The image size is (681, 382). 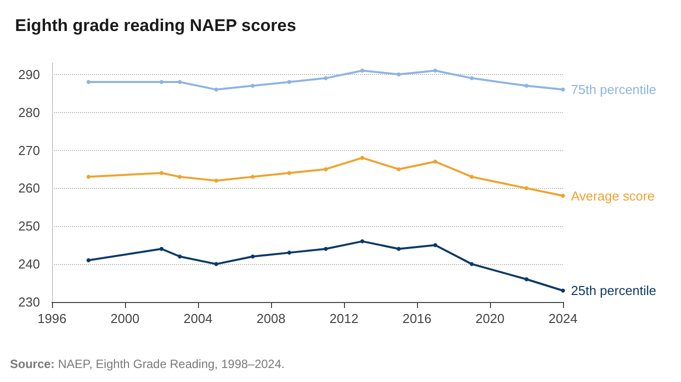 What do you see at coordinates (271, 318) in the screenshot?
I see `x-tick-label: 2008` at bounding box center [271, 318].